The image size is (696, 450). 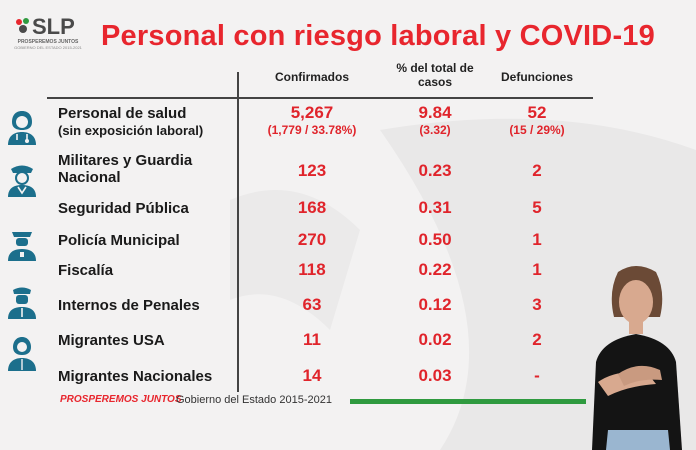 I want to click on row-label-militares: Militares y Guardia Nacional, so click(x=125, y=169).